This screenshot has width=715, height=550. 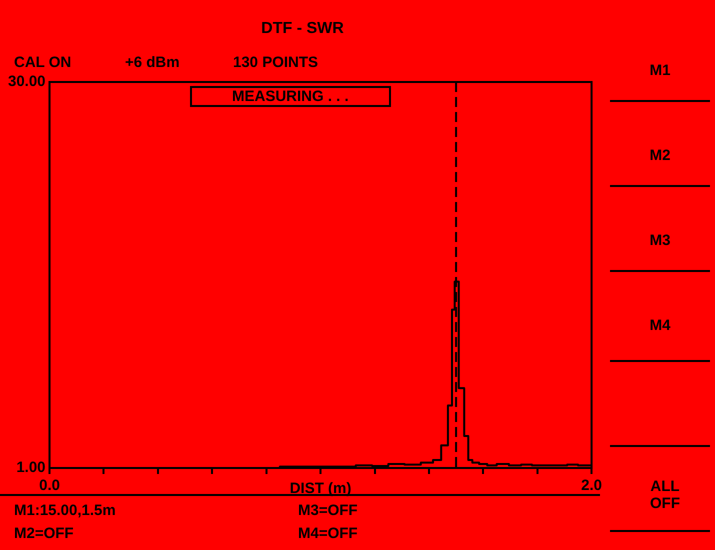 What do you see at coordinates (290, 96) in the screenshot?
I see `annotation: MEASURING . . .` at bounding box center [290, 96].